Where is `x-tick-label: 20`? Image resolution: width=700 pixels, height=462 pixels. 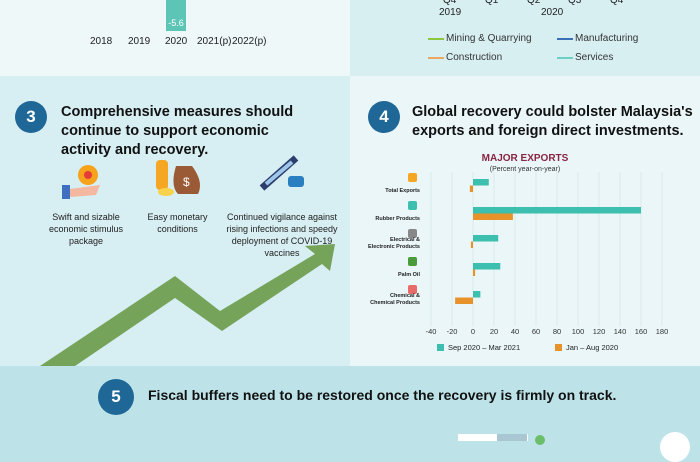
x-tick-label: 20 is located at coordinates (494, 331).